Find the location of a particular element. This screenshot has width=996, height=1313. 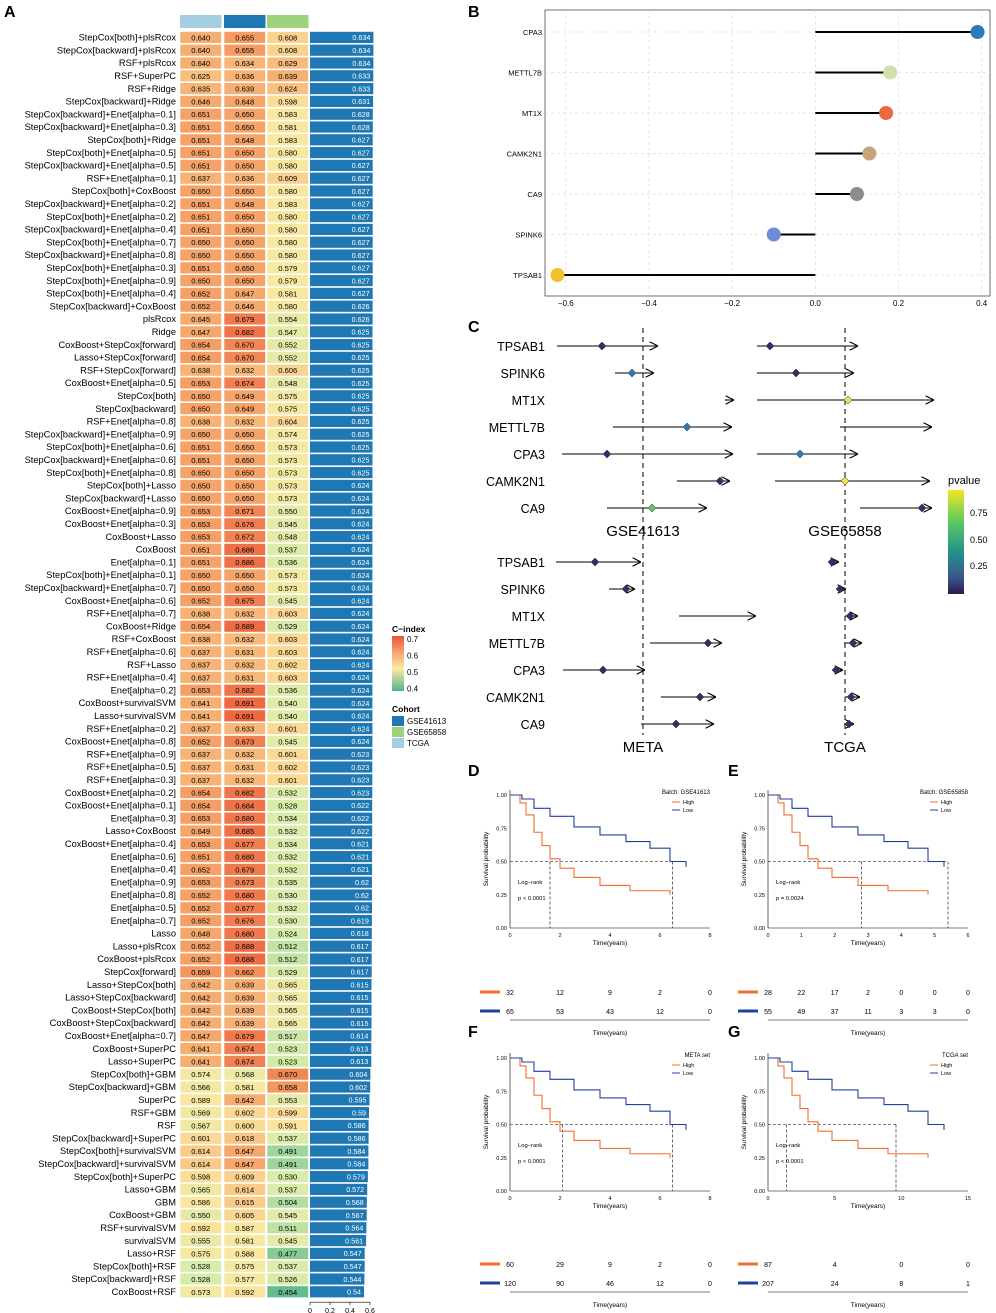

cohort-legend-label: GSE41613 is located at coordinates (427, 721).